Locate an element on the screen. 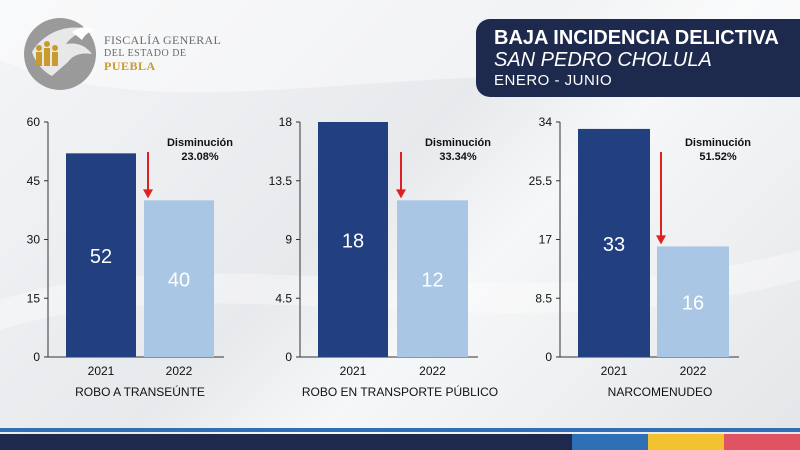 This screenshot has width=800, height=450. page-subtitle: SAN PEDRO CHOLULA is located at coordinates (603, 60).